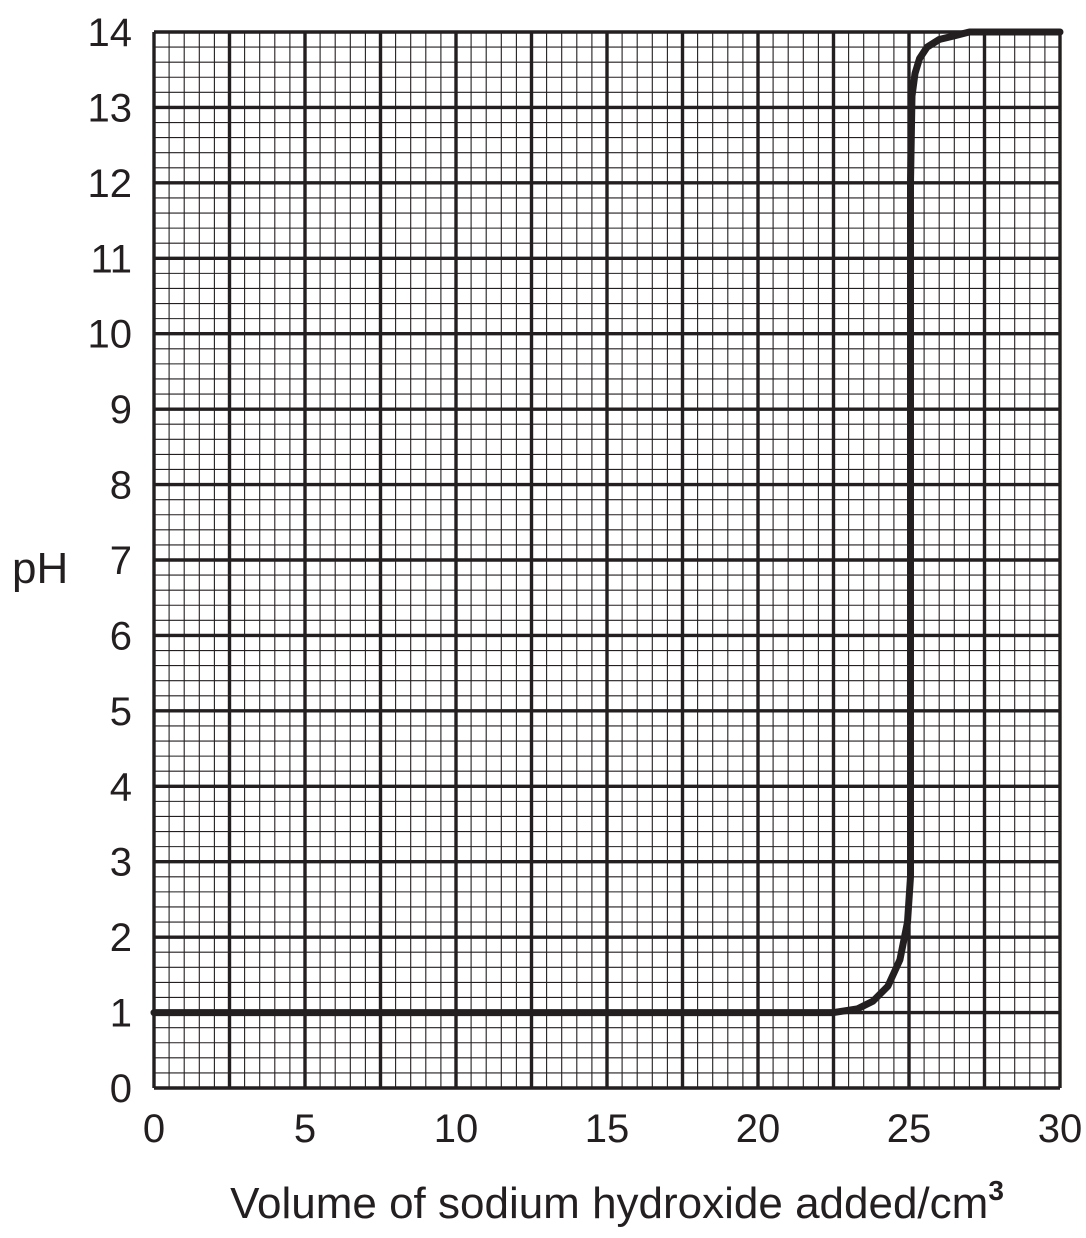 The width and height of the screenshot is (1086, 1238). Describe the element at coordinates (121, 938) in the screenshot. I see `y-tick-label: 2` at that location.